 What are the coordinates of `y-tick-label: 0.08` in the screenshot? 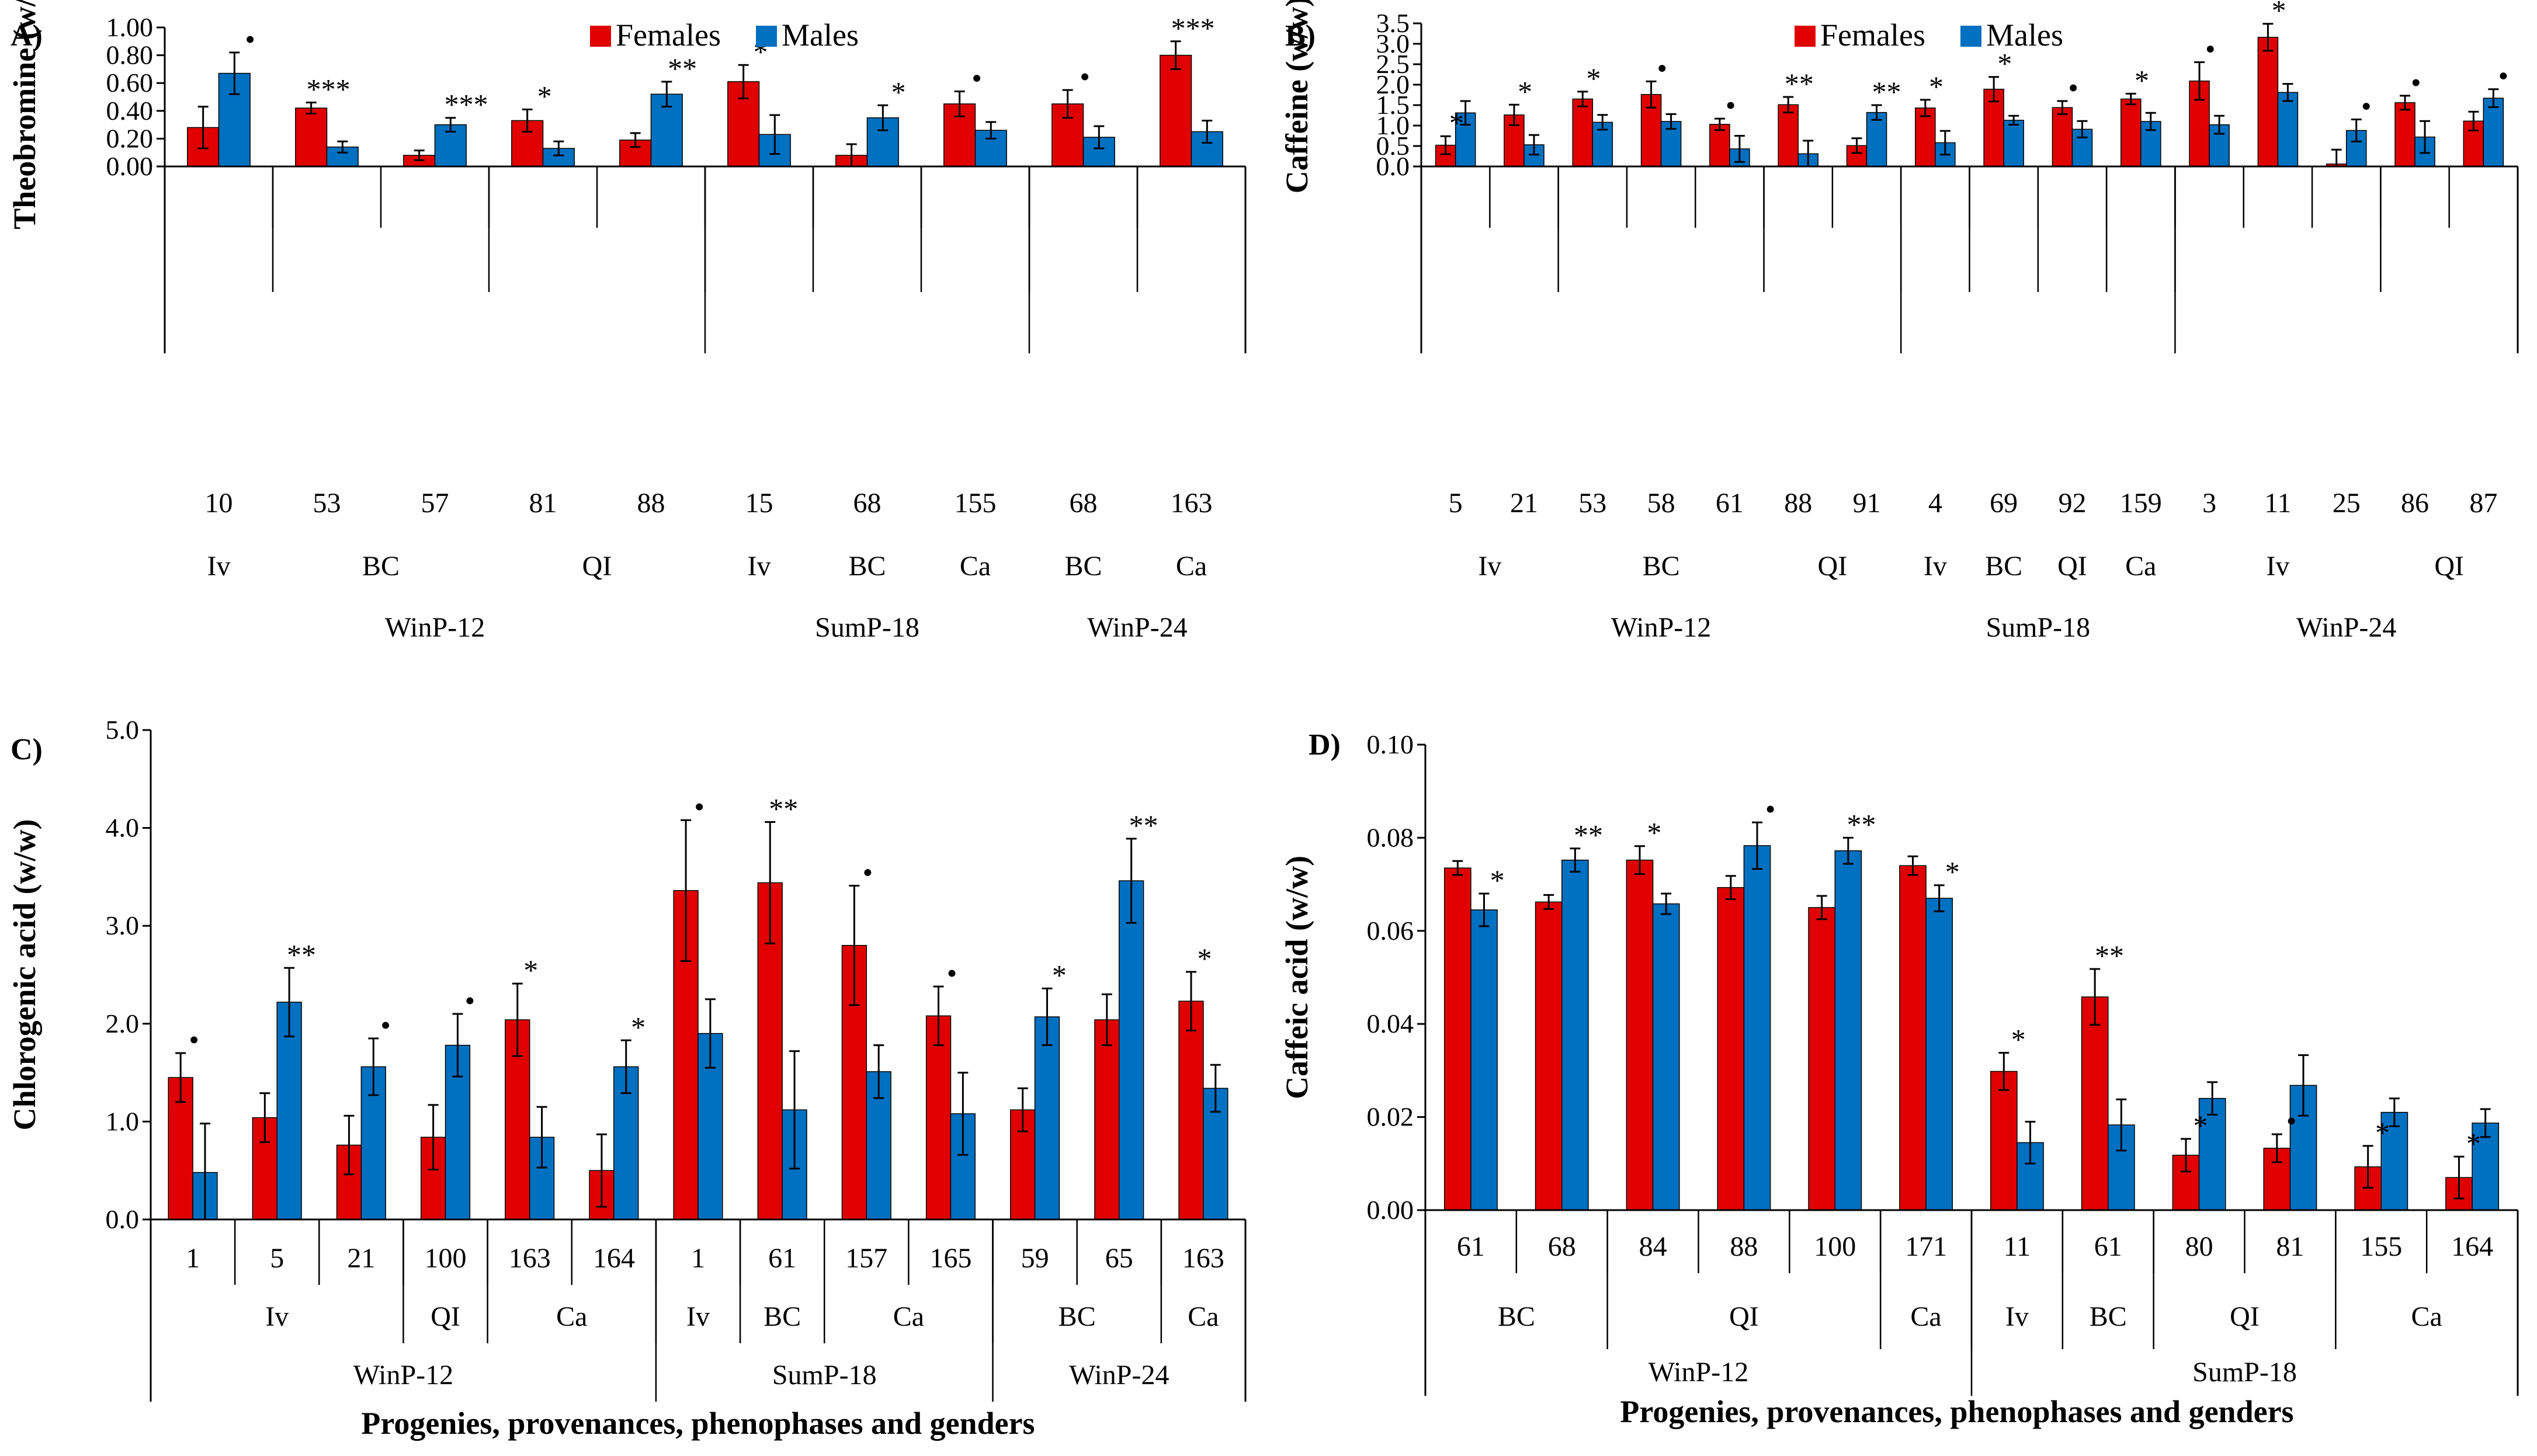 It's located at (1390, 837).